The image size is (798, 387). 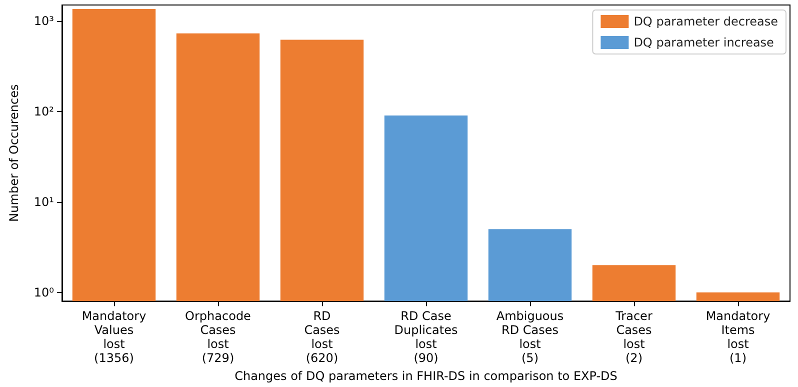 What do you see at coordinates (44, 292) in the screenshot?
I see `y-tick-label: 10⁰` at bounding box center [44, 292].